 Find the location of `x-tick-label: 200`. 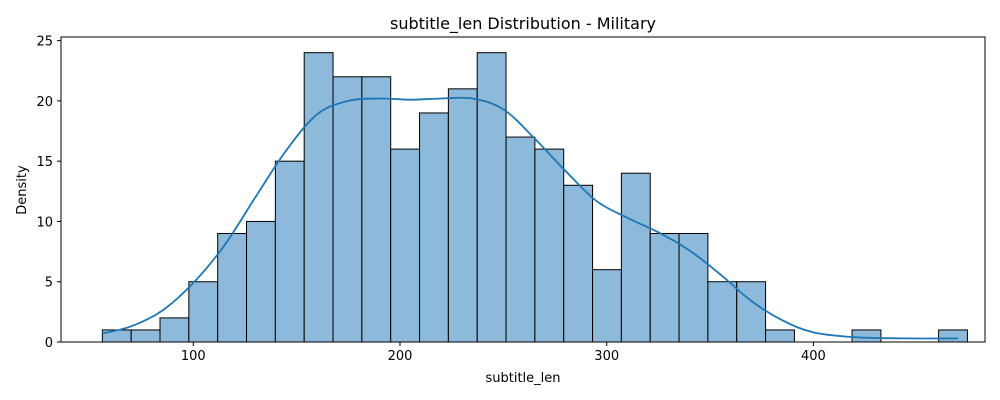

x-tick-label: 200 is located at coordinates (400, 356).